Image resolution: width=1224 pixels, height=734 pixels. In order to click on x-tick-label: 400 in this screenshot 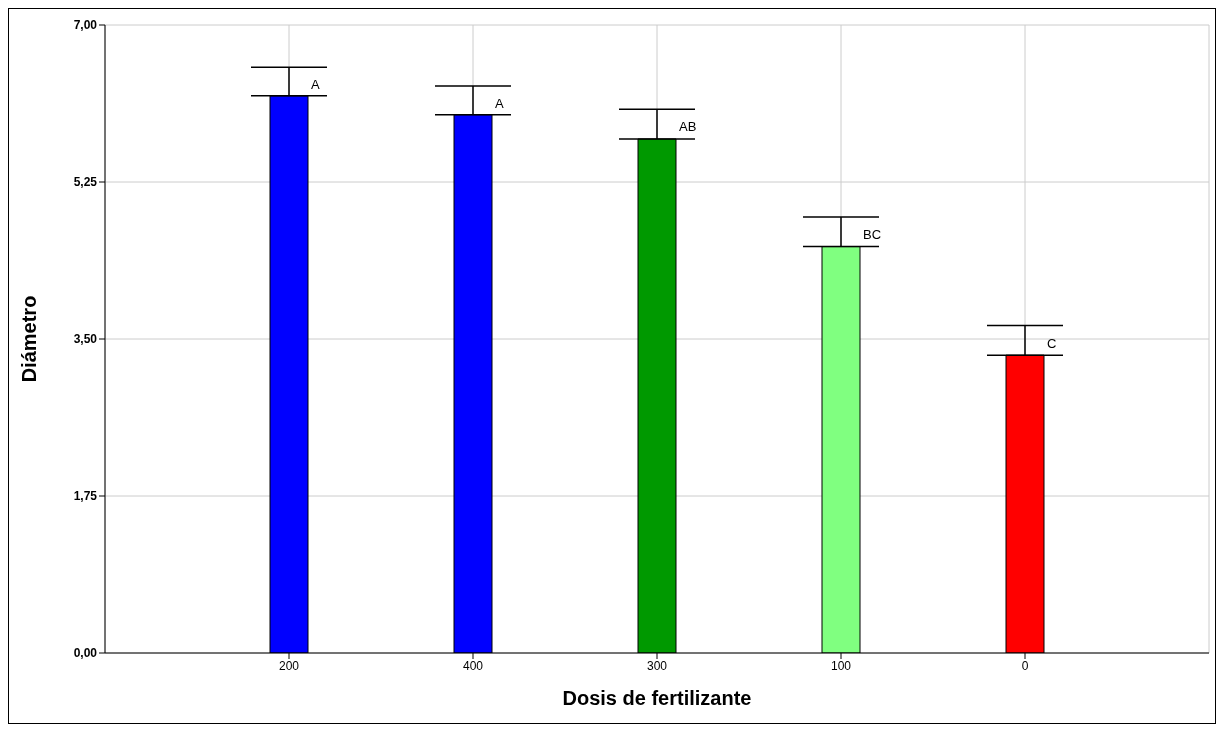, I will do `click(473, 665)`.